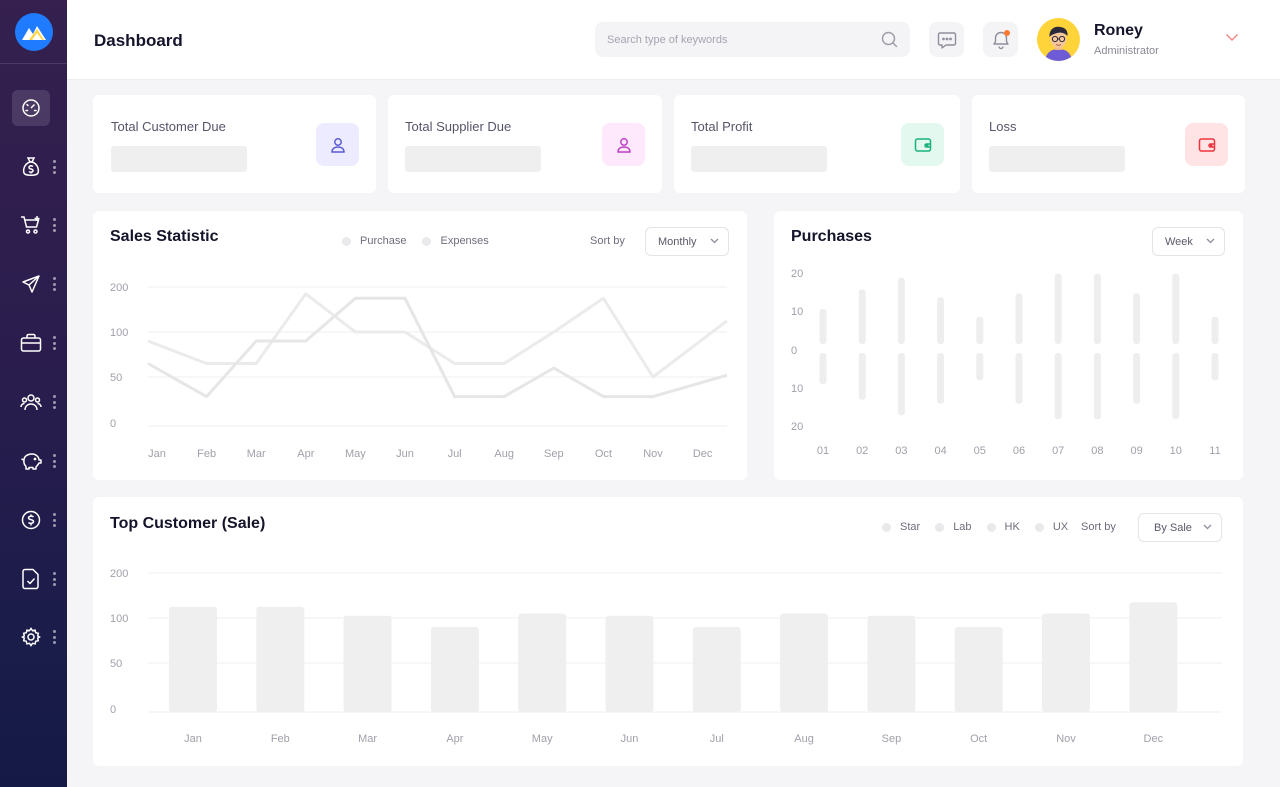  Describe the element at coordinates (31, 225) in the screenshot. I see `sidebar-item-sales` at that location.